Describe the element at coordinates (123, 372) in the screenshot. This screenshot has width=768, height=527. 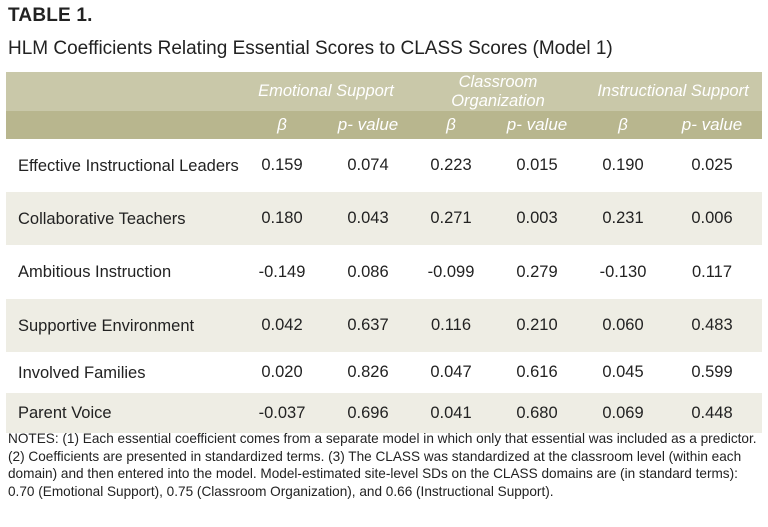
I see `row-label: Involved Families` at that location.